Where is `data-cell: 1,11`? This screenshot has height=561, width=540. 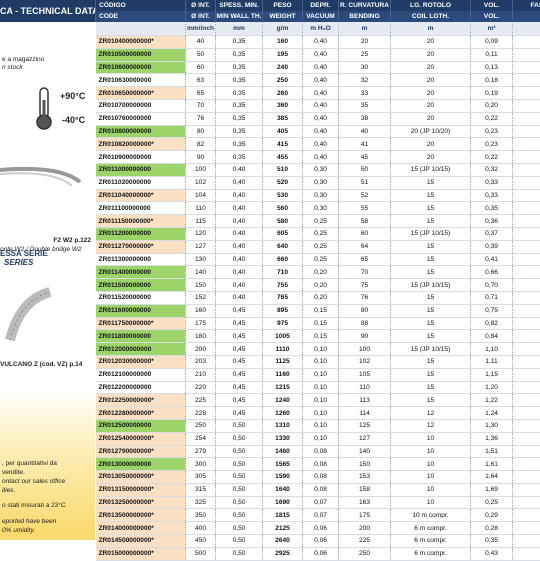
data-cell: 1,11 is located at coordinates (492, 361).